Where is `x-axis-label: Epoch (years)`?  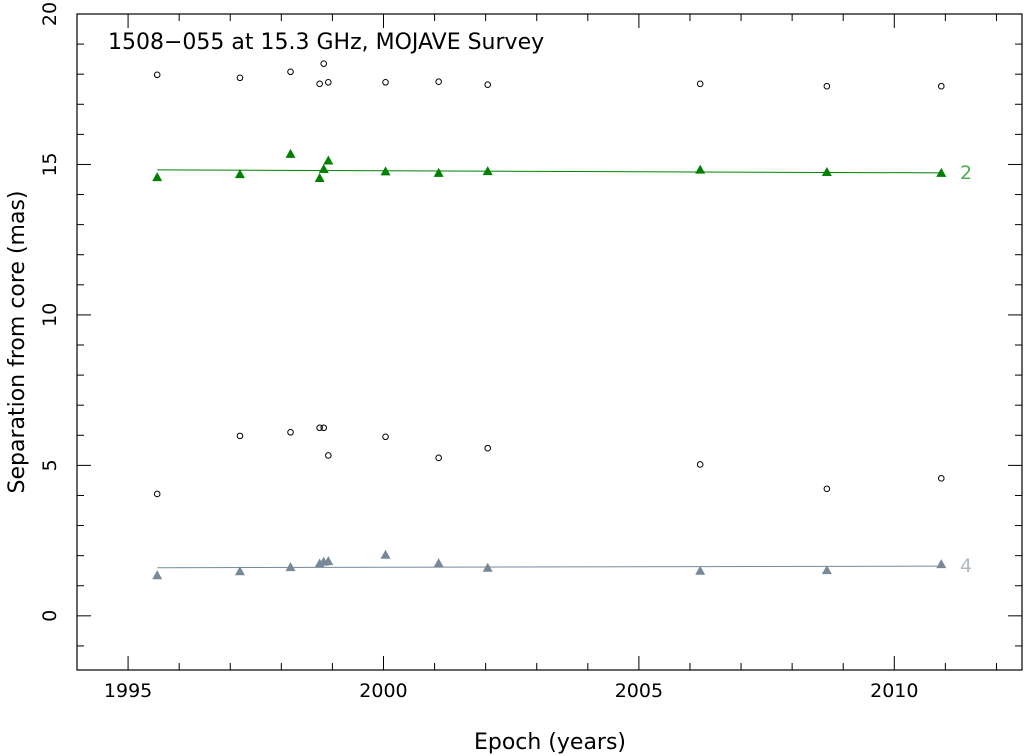
x-axis-label: Epoch (years) is located at coordinates (550, 742).